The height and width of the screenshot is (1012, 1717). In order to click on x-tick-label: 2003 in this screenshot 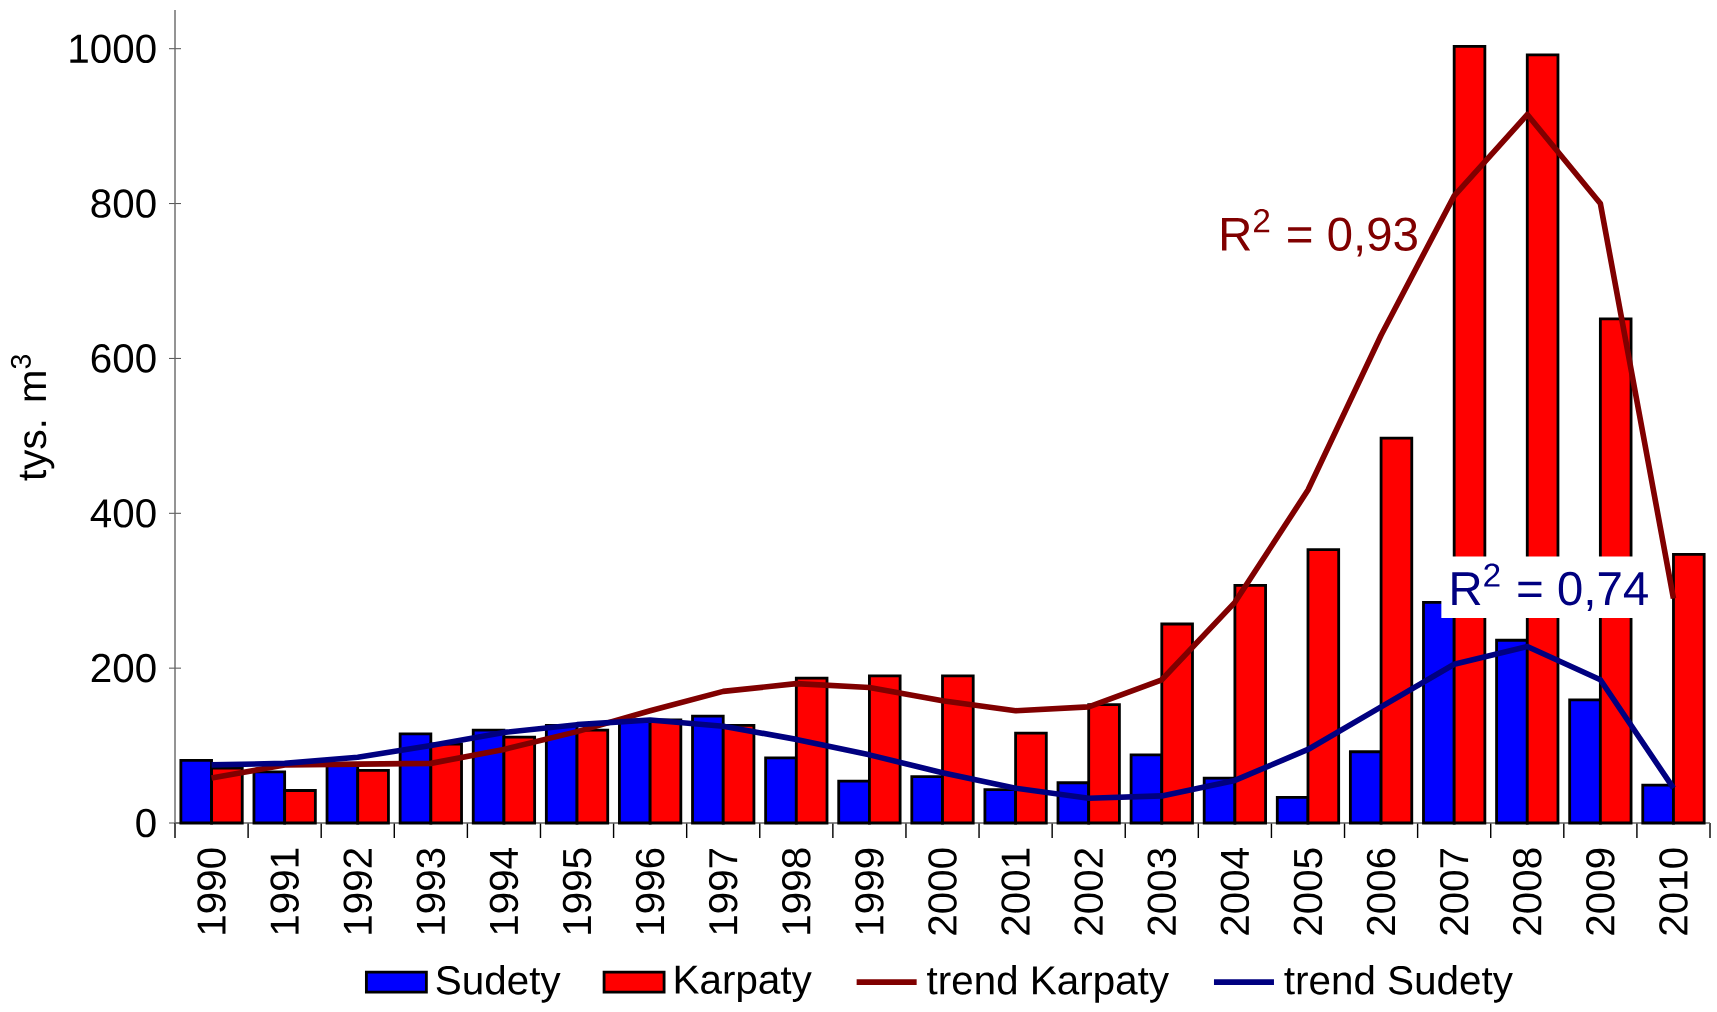, I will do `click(1162, 891)`.